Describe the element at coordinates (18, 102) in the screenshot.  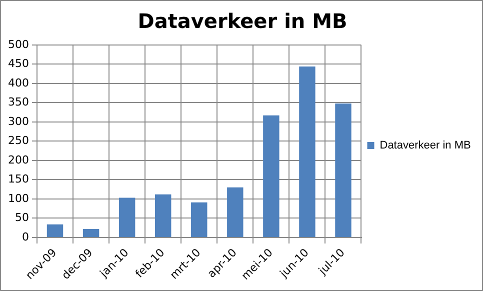
I see `y-tick-label: 350` at that location.